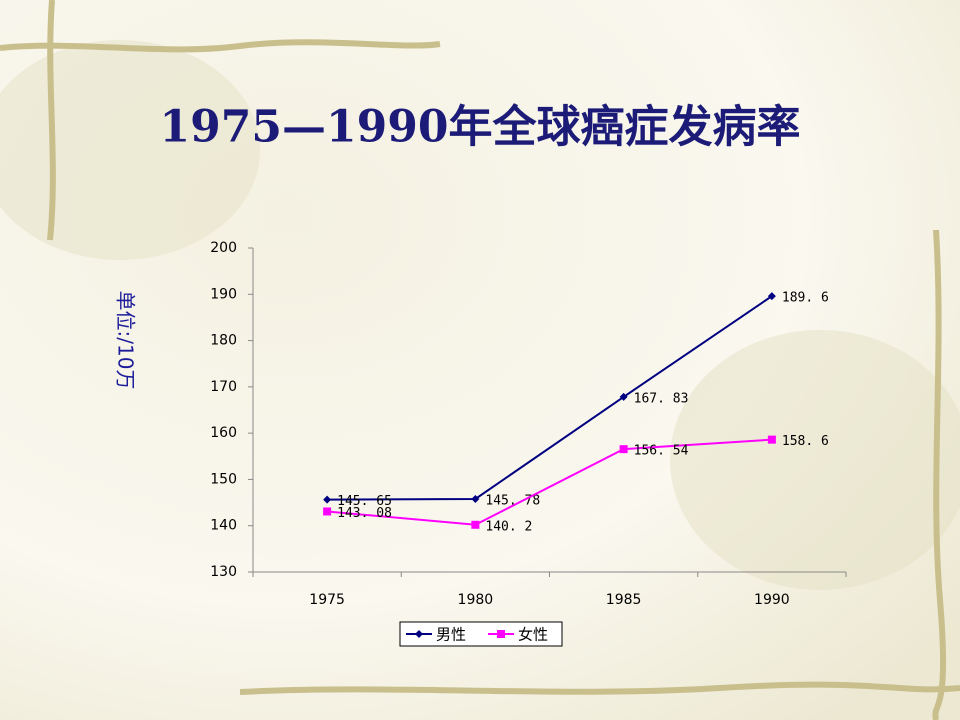  Describe the element at coordinates (223, 572) in the screenshot. I see `y-tick-label: 130` at that location.